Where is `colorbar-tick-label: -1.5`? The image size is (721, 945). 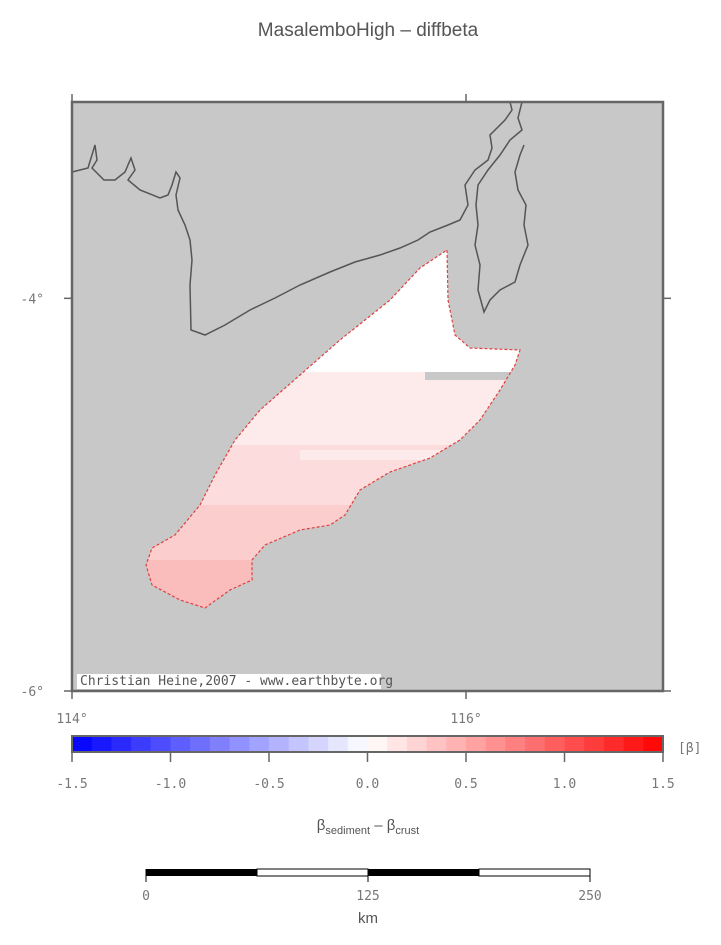
colorbar-tick-label: -1.5 is located at coordinates (71, 784).